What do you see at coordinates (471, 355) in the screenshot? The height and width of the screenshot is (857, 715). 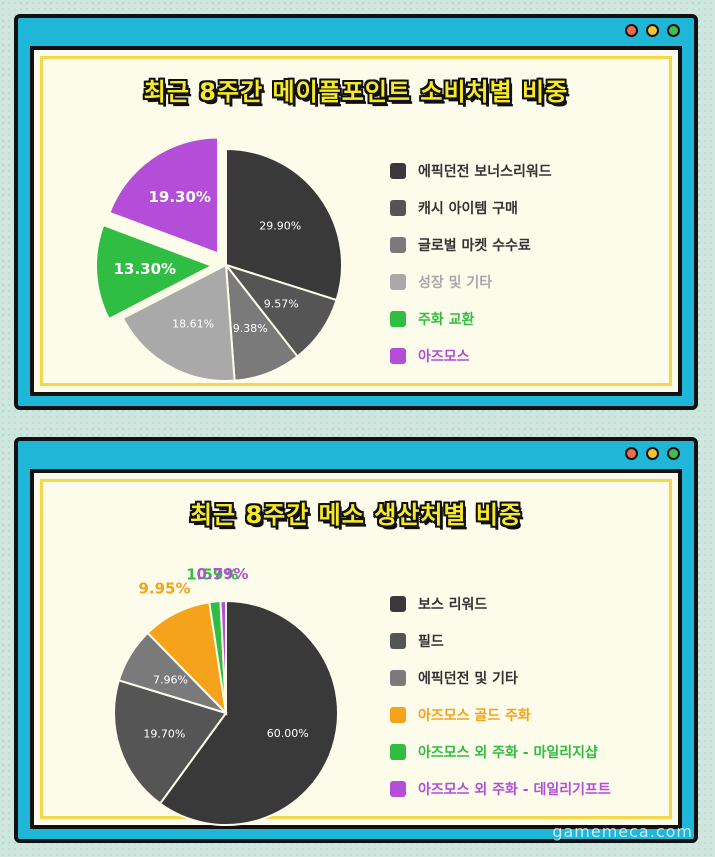 I see `legend-item-5: 아즈모스` at bounding box center [471, 355].